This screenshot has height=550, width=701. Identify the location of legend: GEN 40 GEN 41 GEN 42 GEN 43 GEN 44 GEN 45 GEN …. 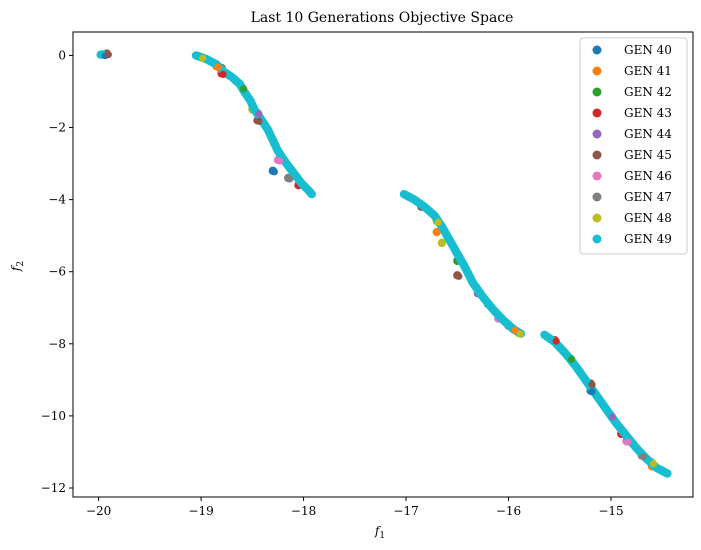
(633, 146).